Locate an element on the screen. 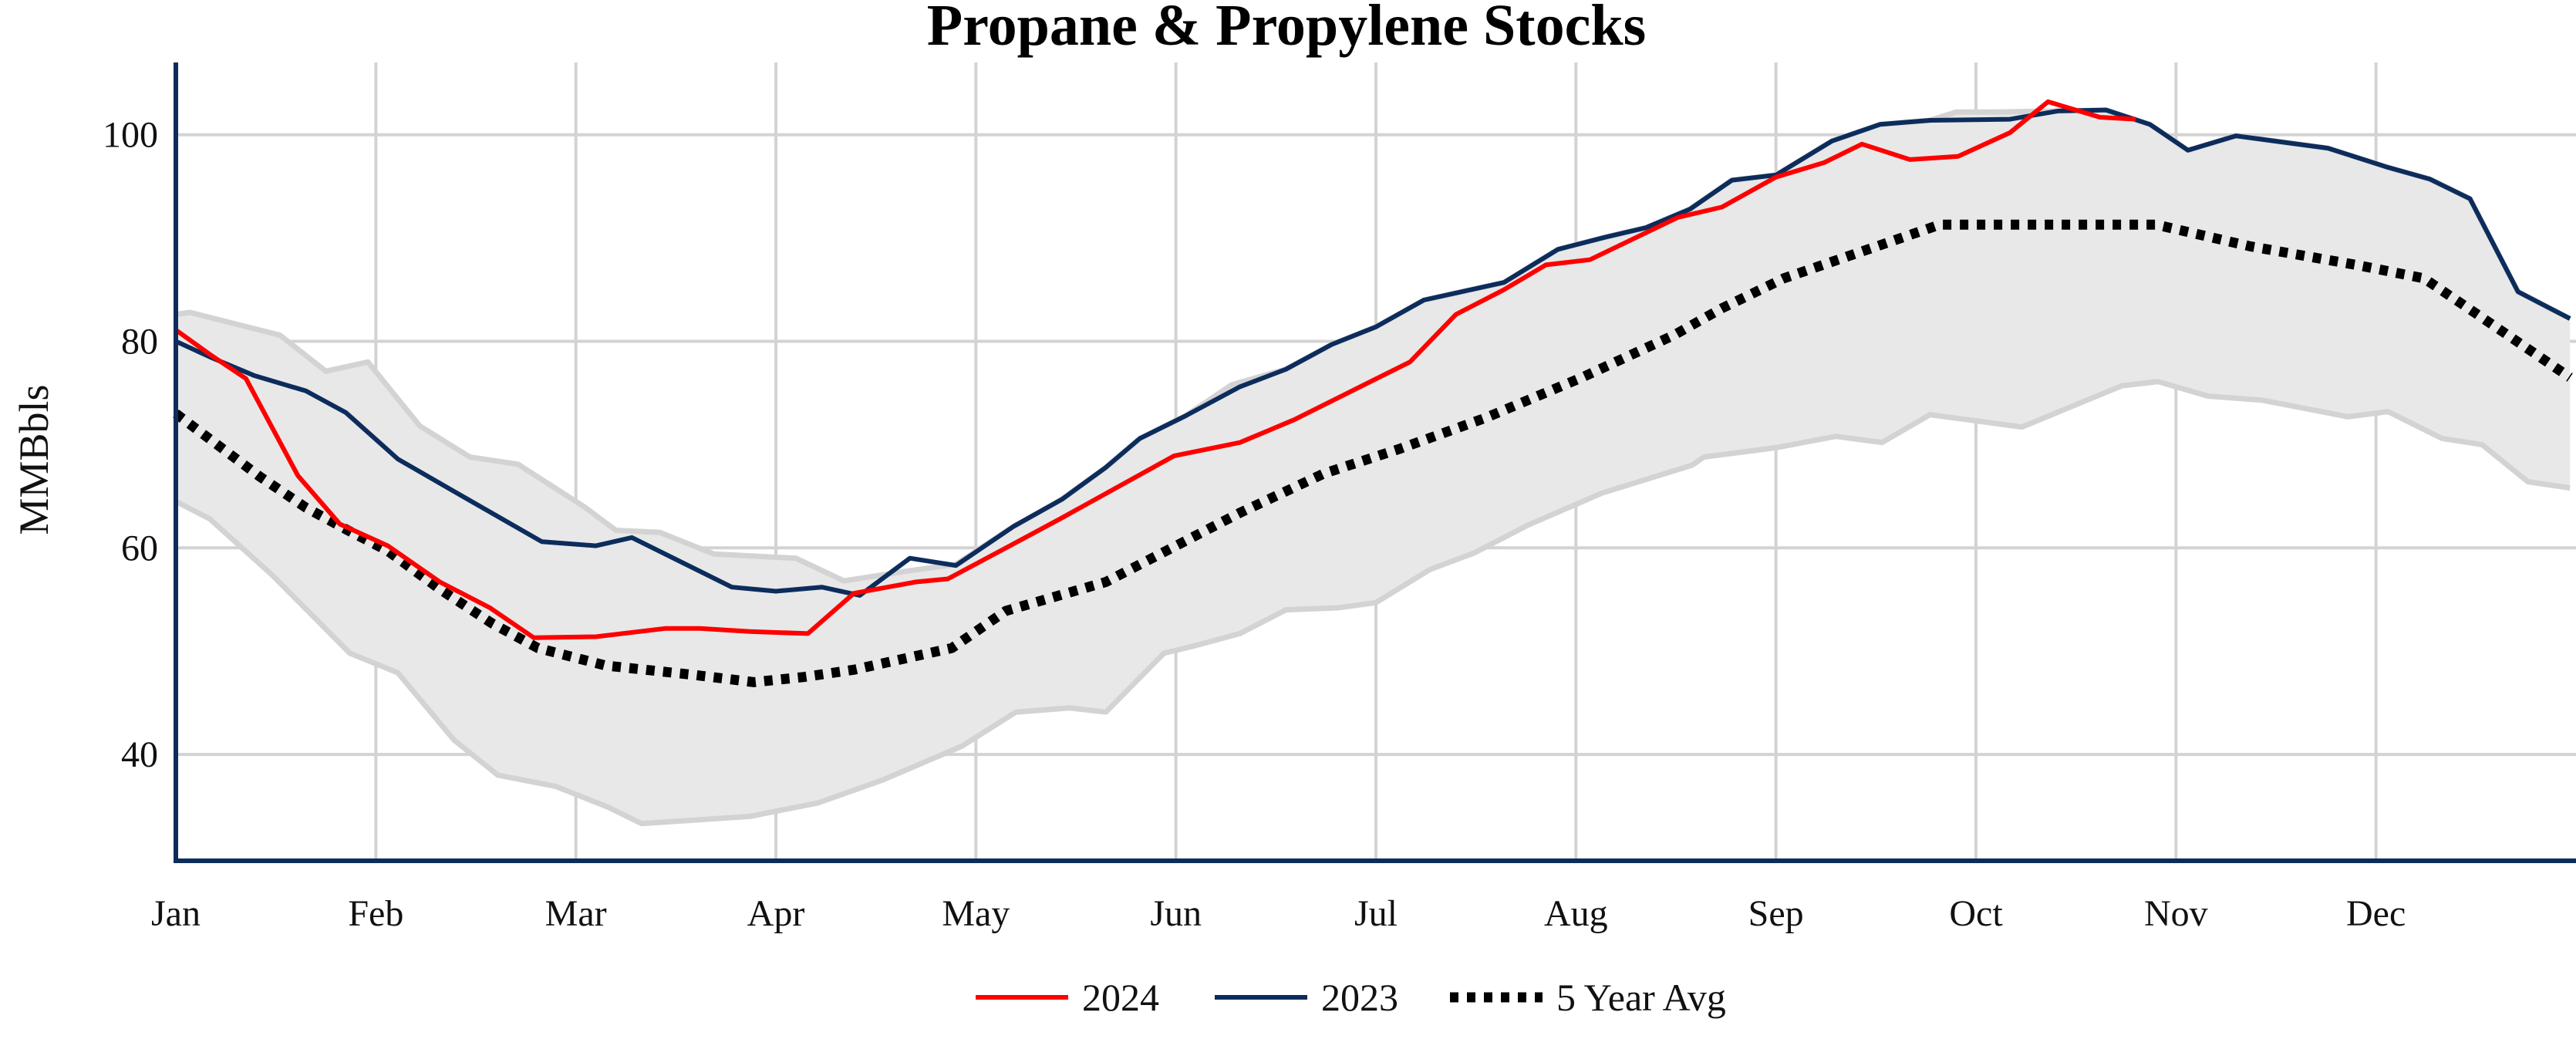 The height and width of the screenshot is (1049, 2576). x-tick-label: Mar is located at coordinates (576, 914).